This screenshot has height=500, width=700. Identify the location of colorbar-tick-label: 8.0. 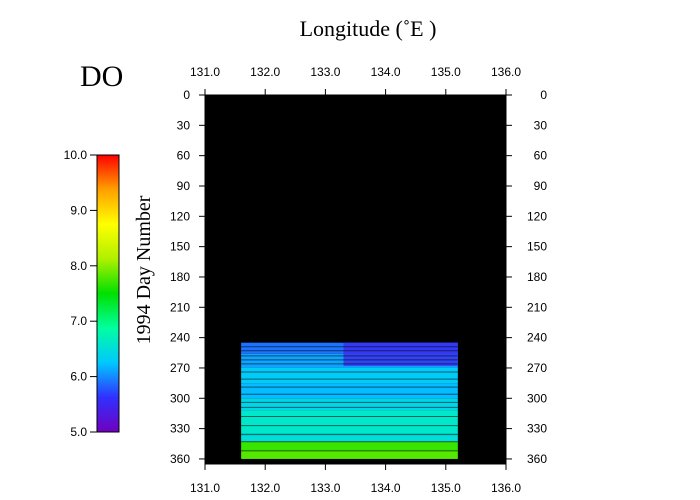
(78, 266).